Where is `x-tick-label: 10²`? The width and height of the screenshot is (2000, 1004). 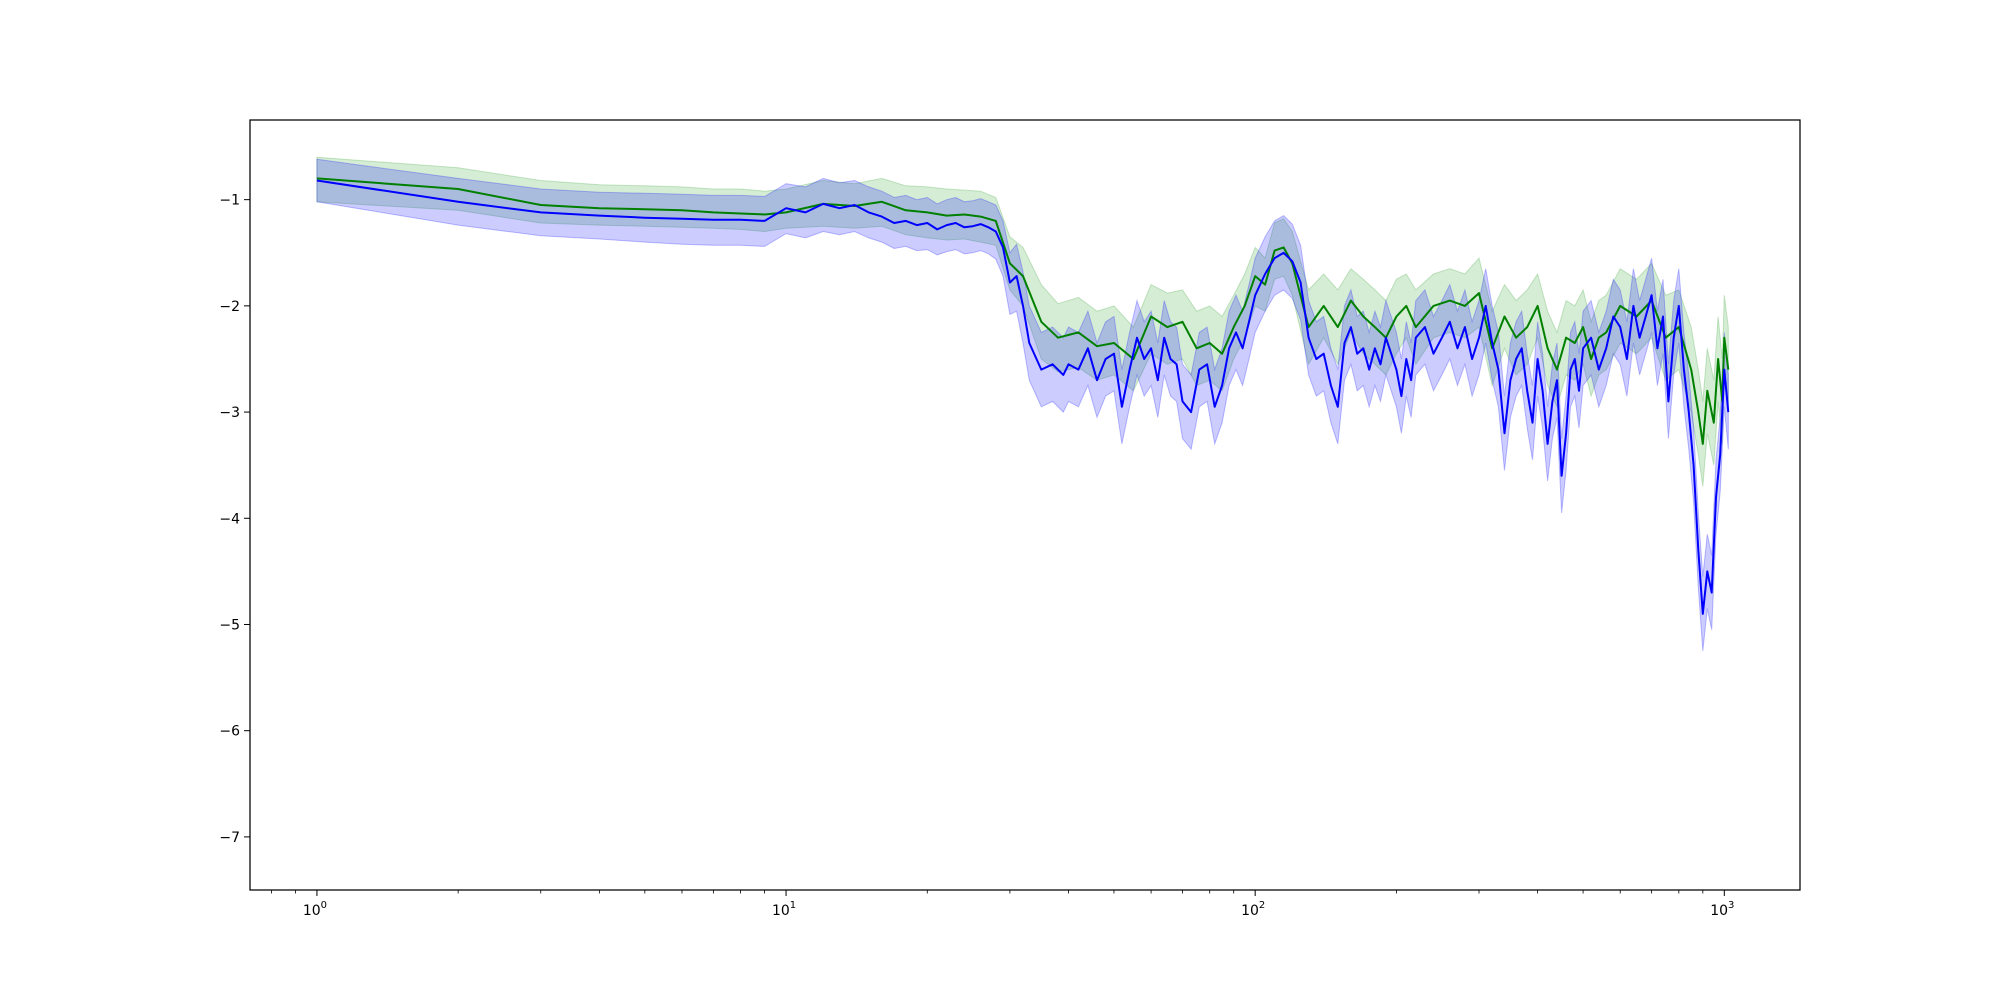 x-tick-label: 10² is located at coordinates (1253, 909).